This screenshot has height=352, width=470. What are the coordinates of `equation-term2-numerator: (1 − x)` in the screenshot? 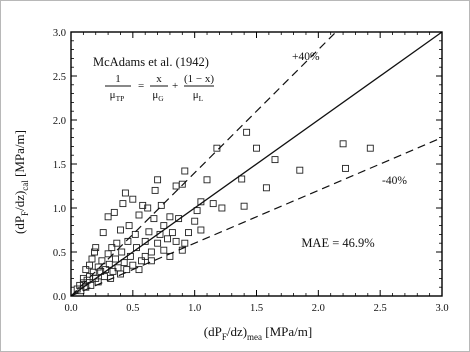 It's located at (199, 79).